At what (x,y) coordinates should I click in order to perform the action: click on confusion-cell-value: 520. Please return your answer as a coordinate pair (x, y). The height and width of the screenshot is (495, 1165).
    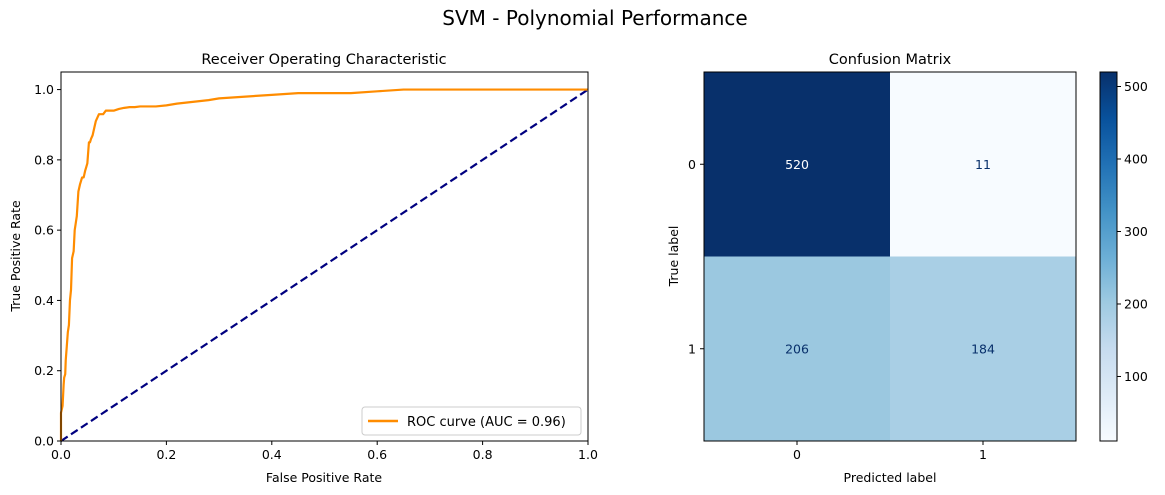
    Looking at the image, I should click on (797, 164).